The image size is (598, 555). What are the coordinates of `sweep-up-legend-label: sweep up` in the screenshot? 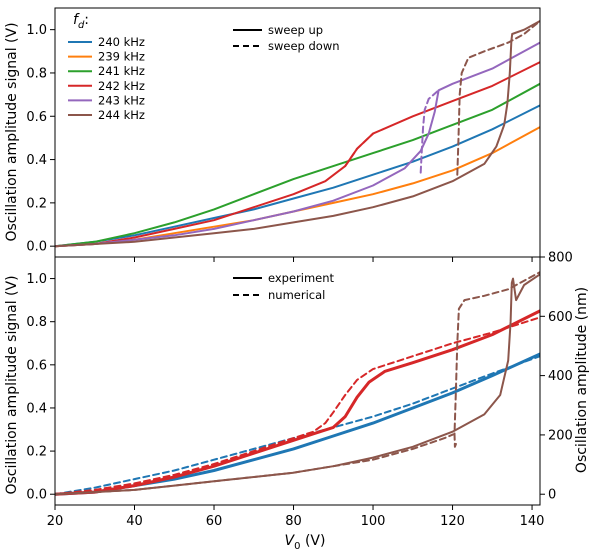 It's located at (295, 30).